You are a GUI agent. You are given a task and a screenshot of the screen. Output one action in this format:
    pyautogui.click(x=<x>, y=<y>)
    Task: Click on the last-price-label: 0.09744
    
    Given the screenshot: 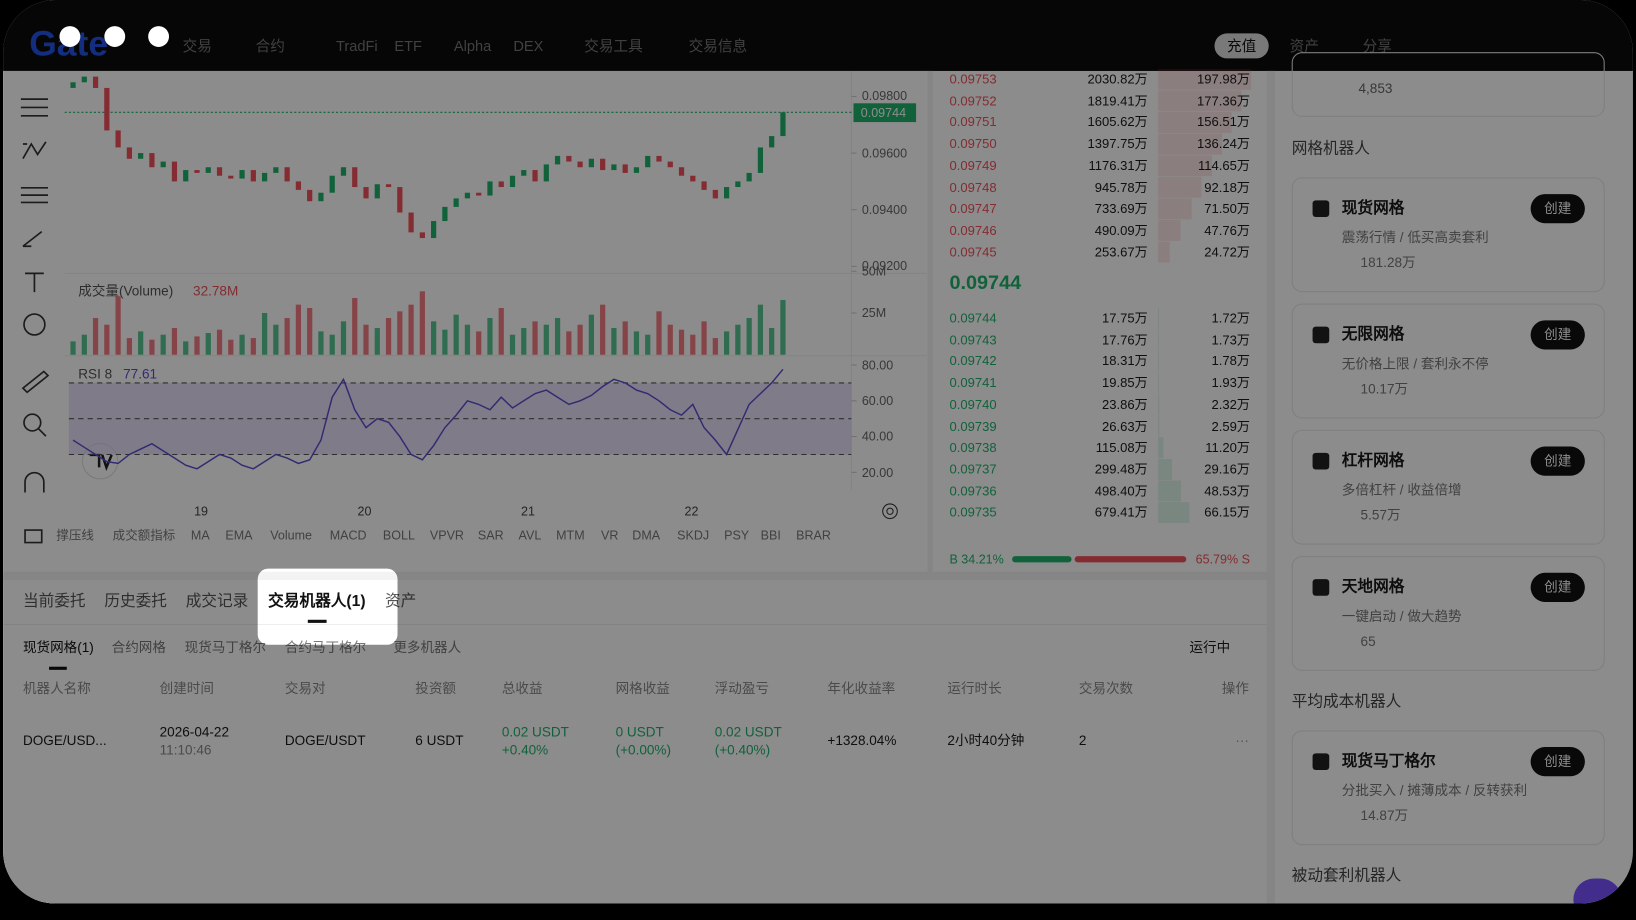 What is the action you would take?
    pyautogui.click(x=883, y=112)
    